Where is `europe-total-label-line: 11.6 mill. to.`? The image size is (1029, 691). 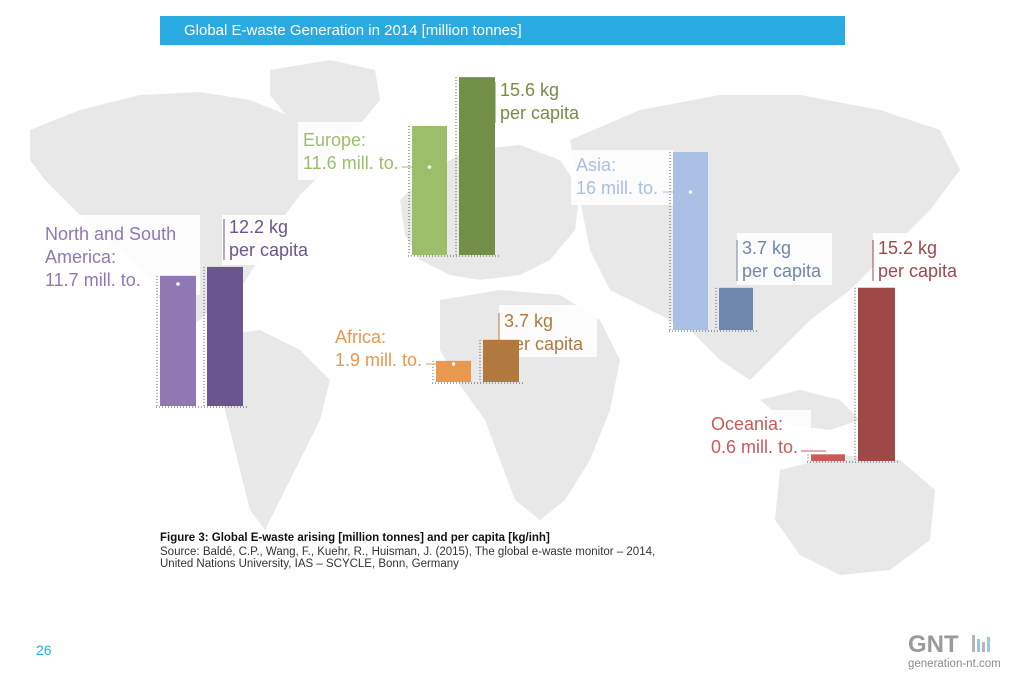
europe-total-label-line: 11.6 mill. to. is located at coordinates (351, 163).